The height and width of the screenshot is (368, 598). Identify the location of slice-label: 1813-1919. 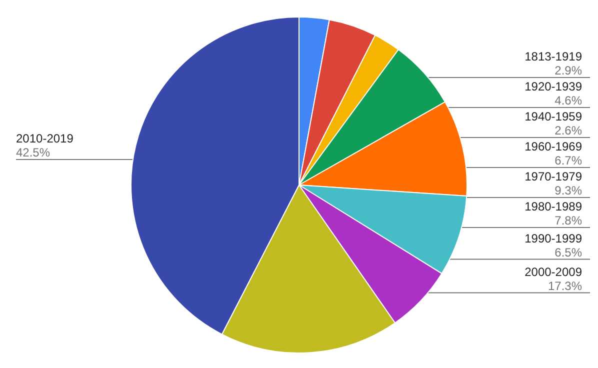
(553, 56).